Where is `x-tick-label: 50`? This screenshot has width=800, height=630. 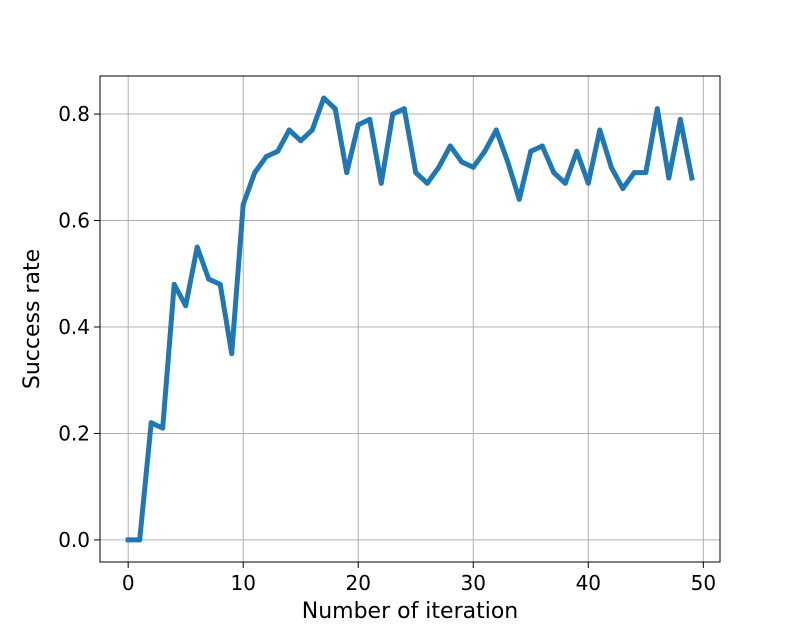 x-tick-label: 50 is located at coordinates (703, 583).